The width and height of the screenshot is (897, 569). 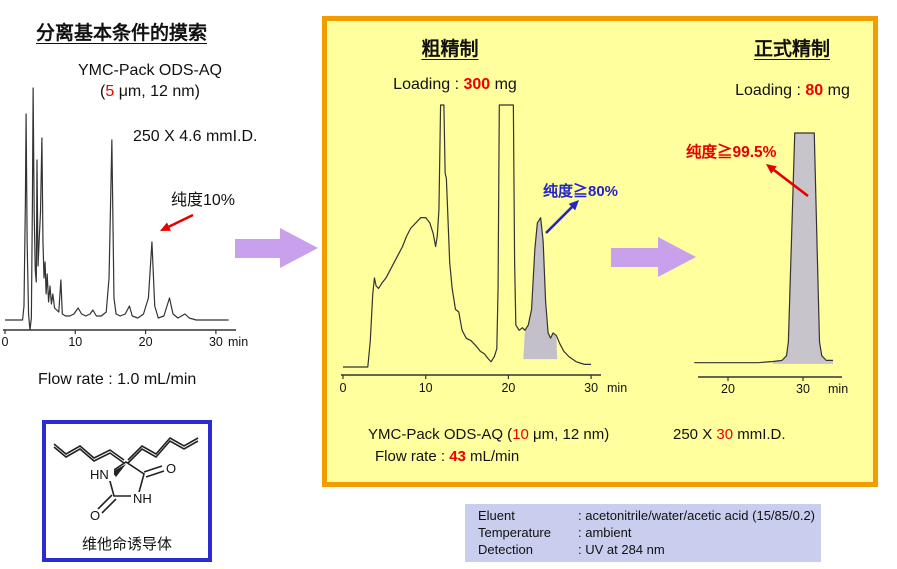 I want to click on final-dimension: 250 X 30 mmI.D., so click(x=729, y=434).